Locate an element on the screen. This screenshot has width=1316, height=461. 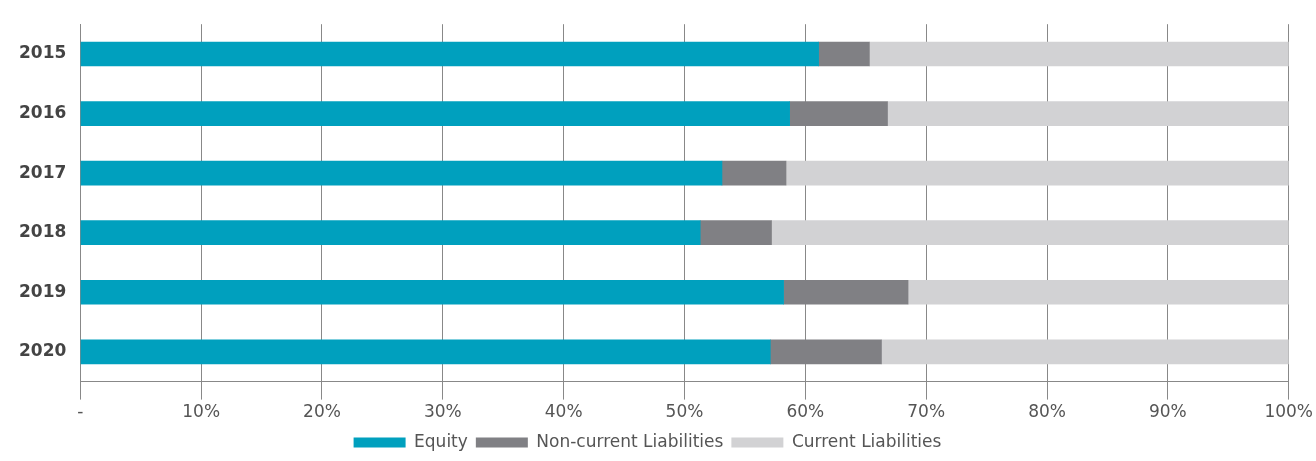
y-tick-label: 2019 is located at coordinates (42, 290).